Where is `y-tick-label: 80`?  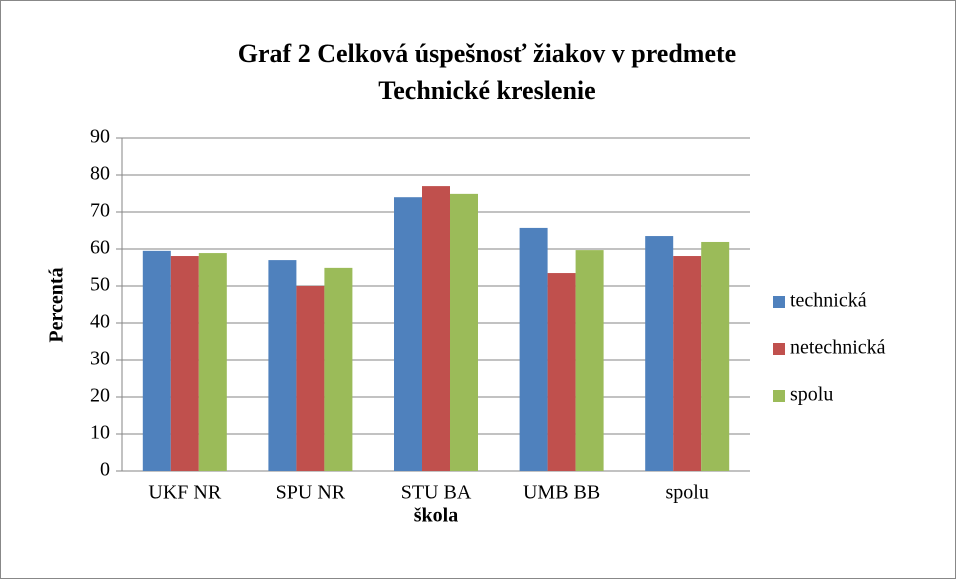 y-tick-label: 80 is located at coordinates (100, 174).